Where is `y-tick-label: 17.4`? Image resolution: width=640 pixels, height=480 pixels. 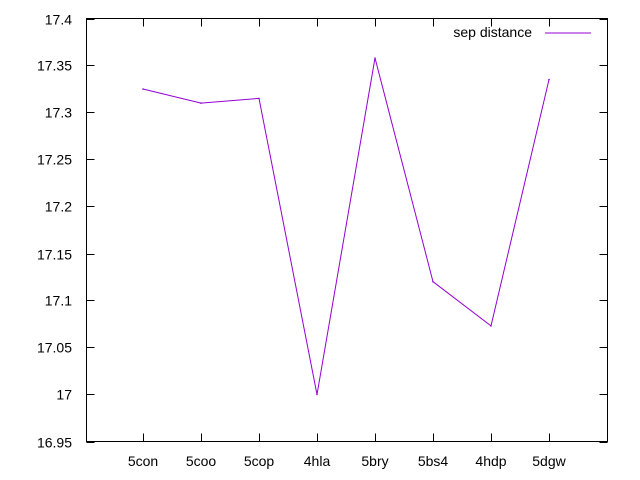 y-tick-label: 17.4 is located at coordinates (58, 20).